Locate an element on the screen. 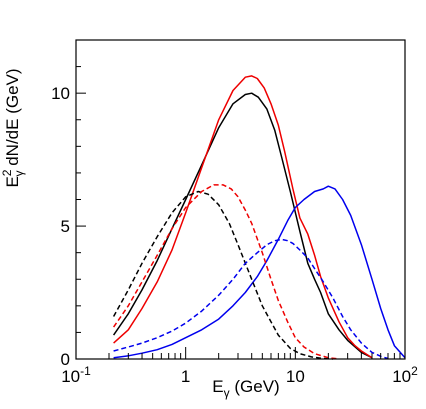 This screenshot has width=426, height=409. y-tick-label-1: 0 is located at coordinates (65, 359).